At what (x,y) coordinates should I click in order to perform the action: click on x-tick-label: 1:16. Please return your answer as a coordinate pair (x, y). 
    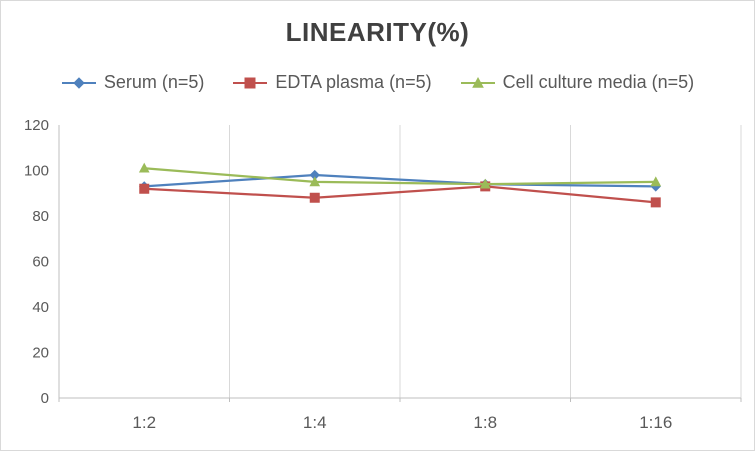
    Looking at the image, I should click on (655, 422).